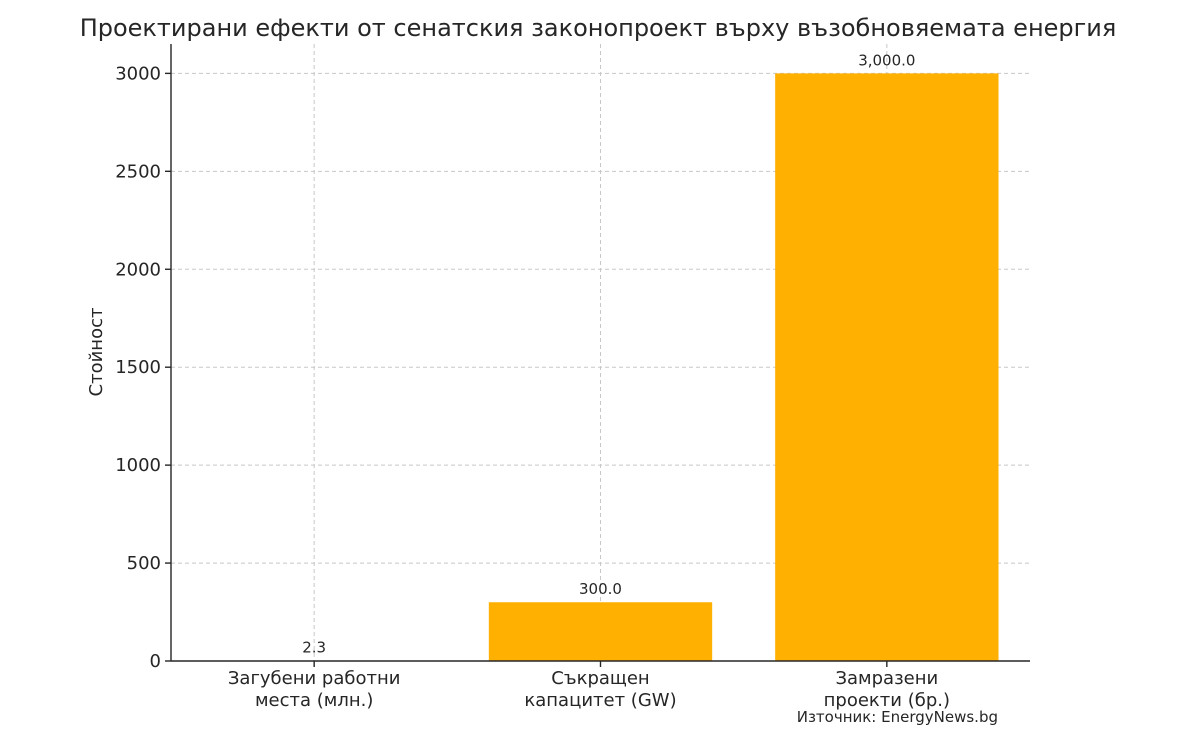 This screenshot has width=1200, height=738. I want to click on x-tick-label: Съкращен, so click(600, 678).